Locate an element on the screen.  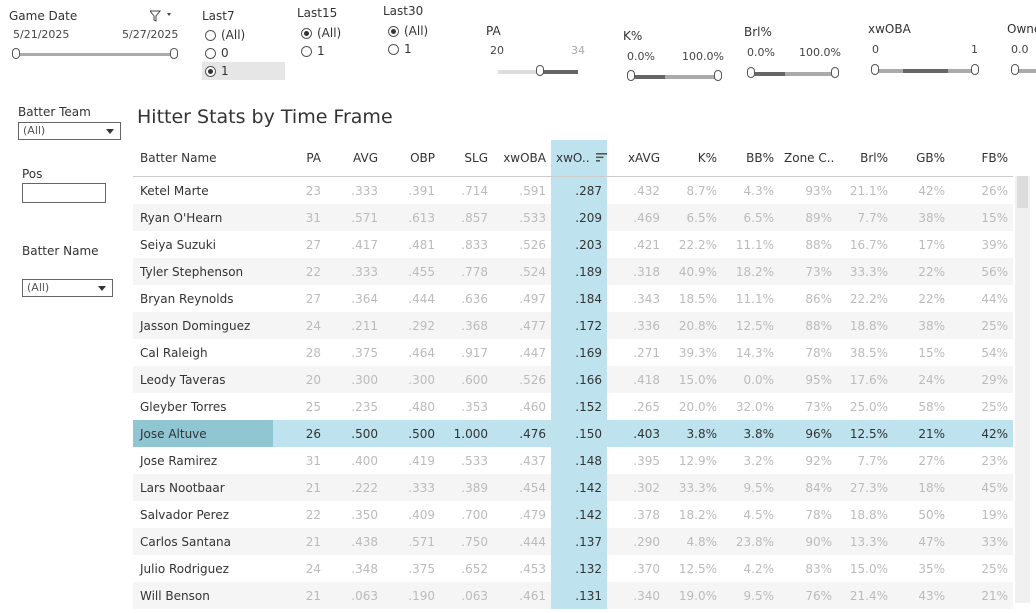
stat-cell: 39.3% is located at coordinates (697, 352).